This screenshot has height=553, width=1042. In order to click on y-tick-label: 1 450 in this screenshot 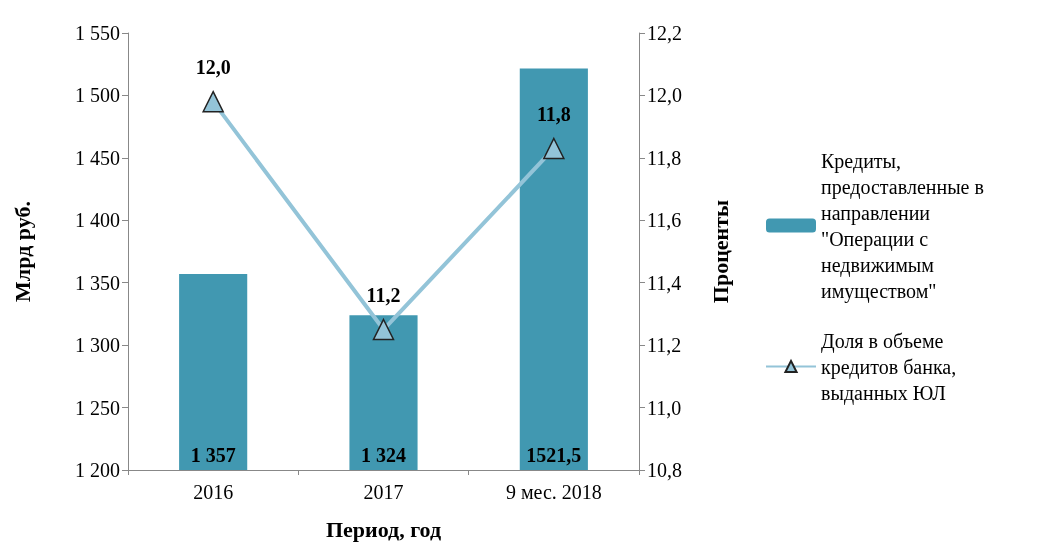, I will do `click(97, 157)`.